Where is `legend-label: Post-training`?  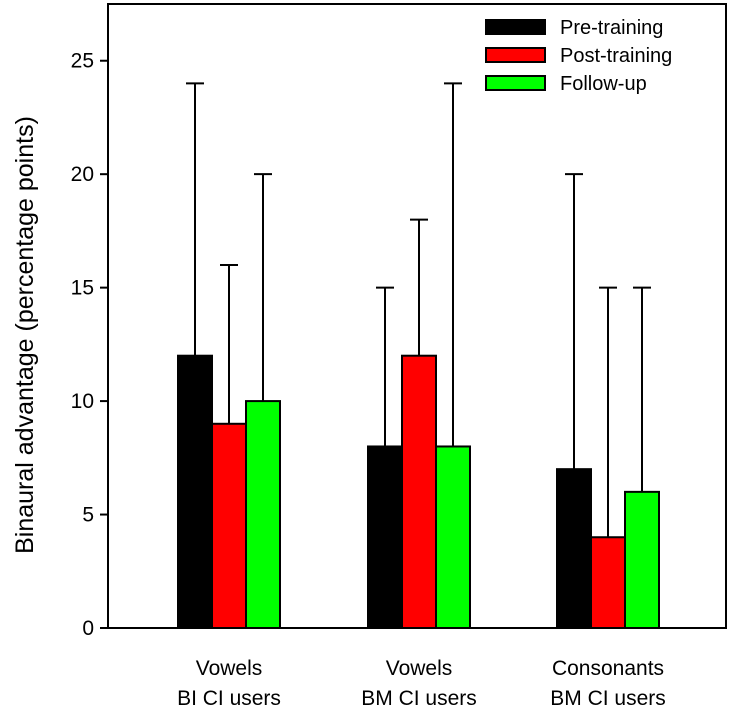 legend-label: Post-training is located at coordinates (616, 56).